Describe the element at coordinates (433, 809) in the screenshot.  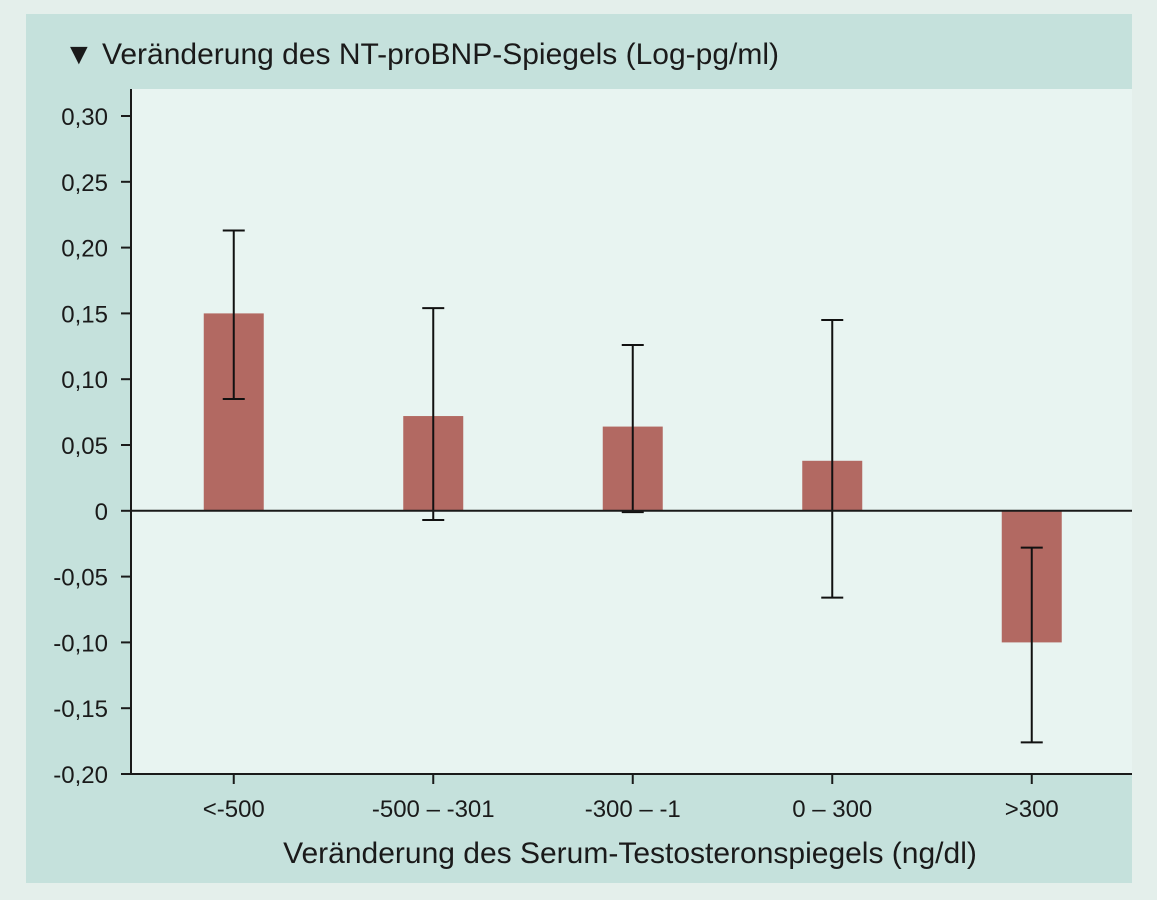
I see `x-tick-label: -500 – -301` at that location.